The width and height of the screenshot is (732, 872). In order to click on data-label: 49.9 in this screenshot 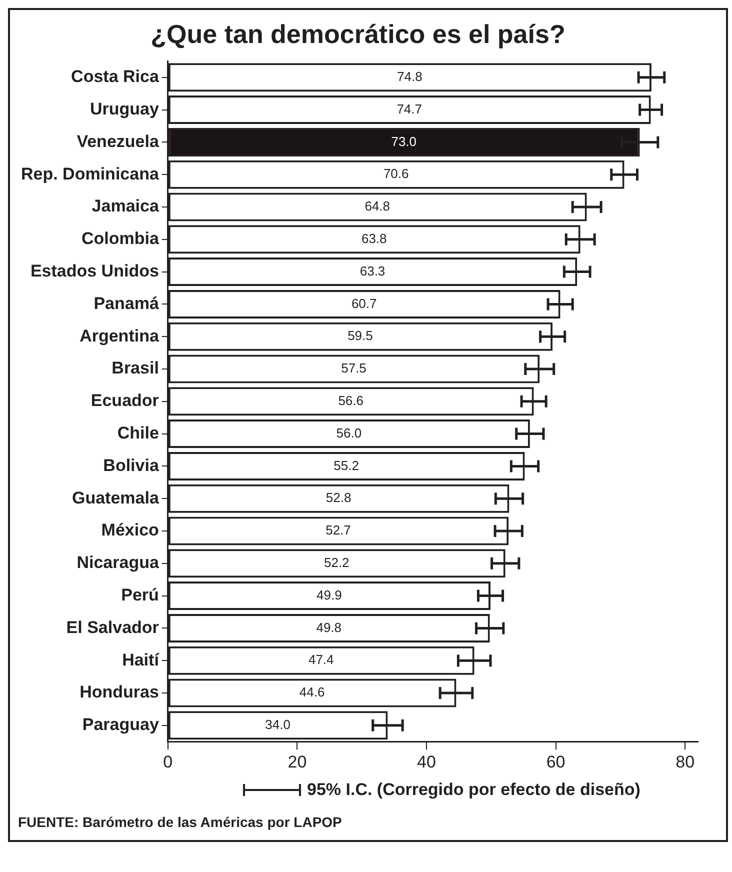, I will do `click(329, 594)`.